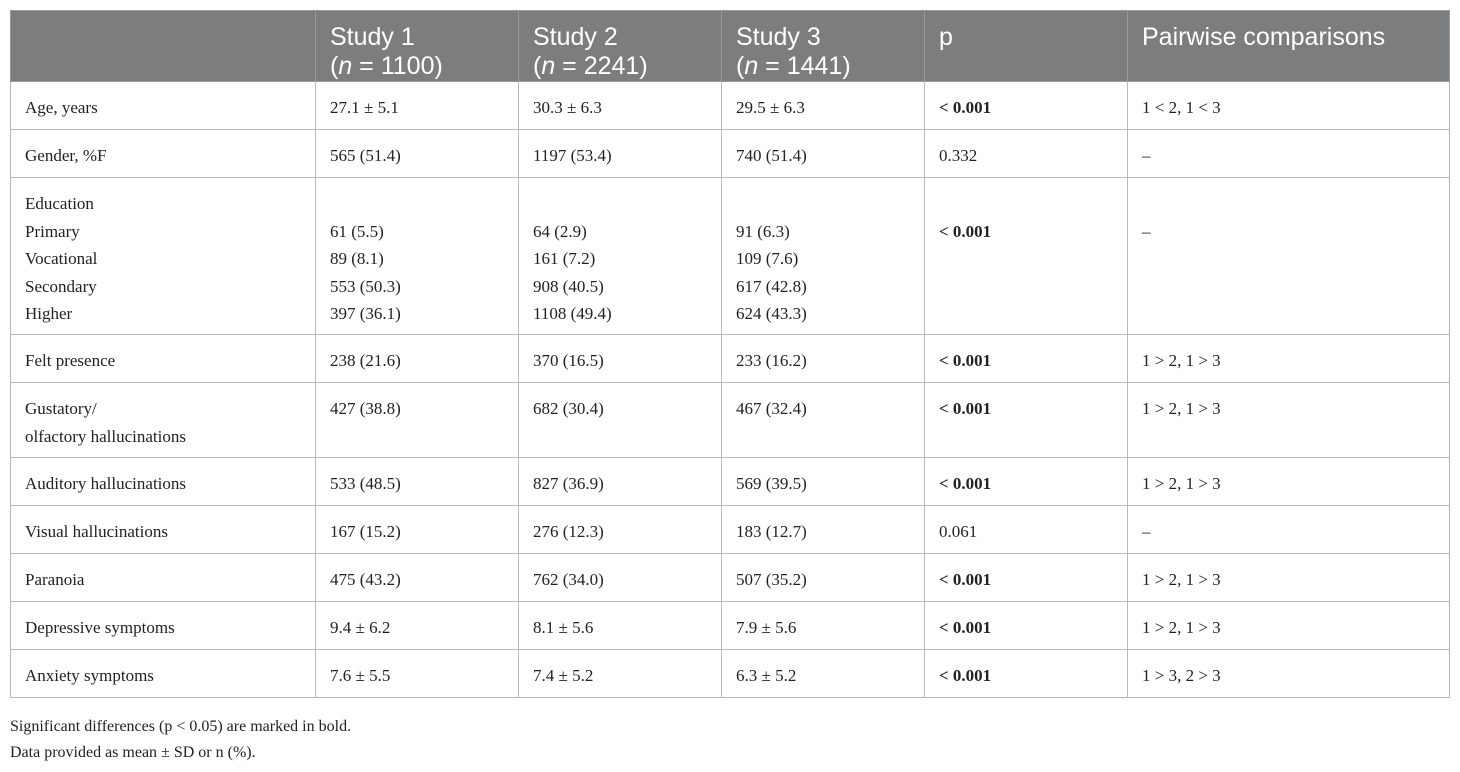 The width and height of the screenshot is (1460, 772). What do you see at coordinates (365, 286) in the screenshot?
I see `education-value: 553 (50.3)` at bounding box center [365, 286].